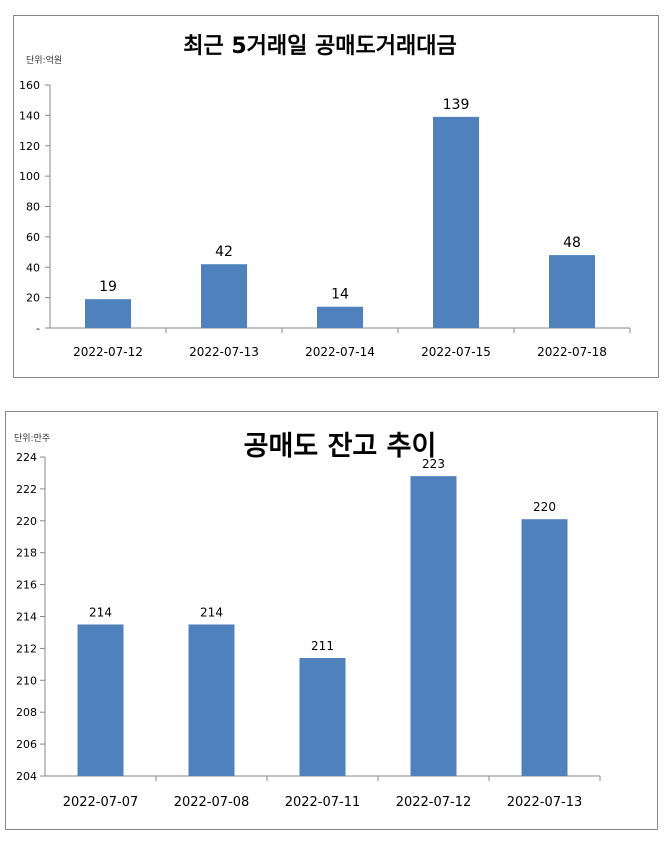  I want to click on chart-1-y-tick-label: 80, so click(33, 207).